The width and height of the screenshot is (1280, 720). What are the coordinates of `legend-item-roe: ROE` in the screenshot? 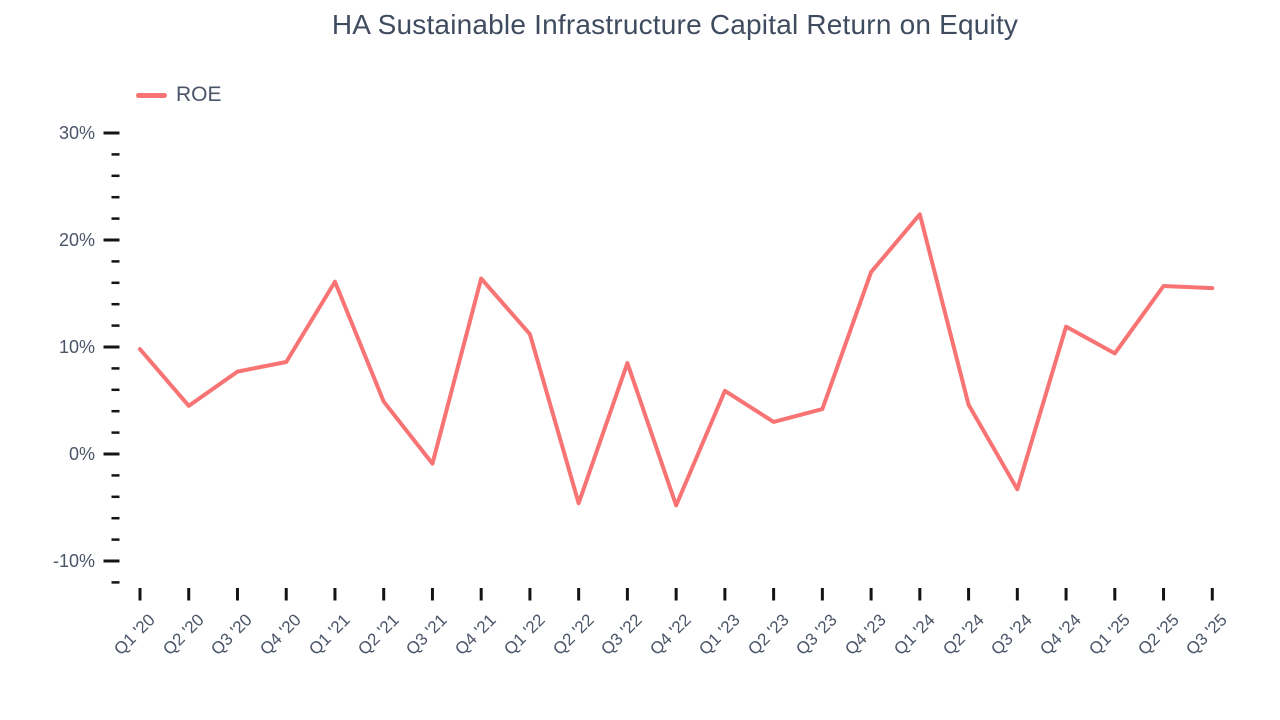 It's located at (179, 95).